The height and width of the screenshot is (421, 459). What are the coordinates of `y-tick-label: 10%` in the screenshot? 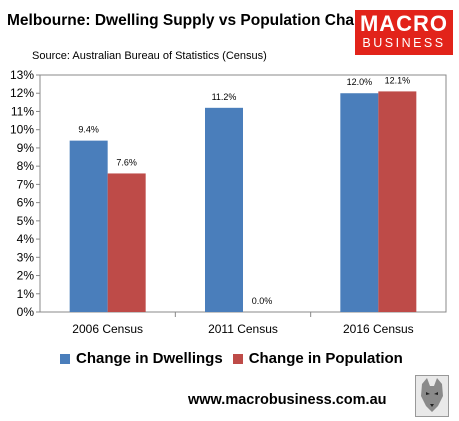 It's located at (22, 130).